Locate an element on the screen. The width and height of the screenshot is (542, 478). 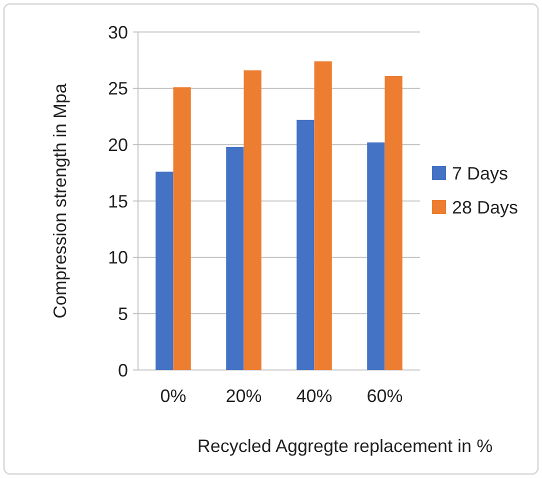
y-tick-label: 5 is located at coordinates (123, 314).